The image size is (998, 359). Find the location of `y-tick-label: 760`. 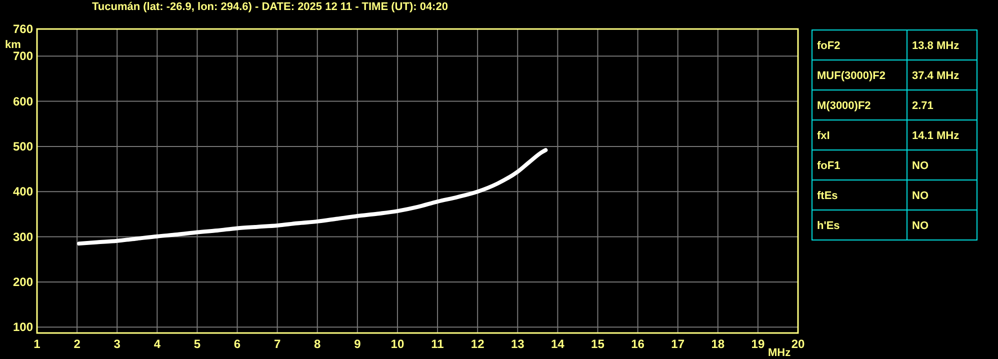

y-tick-label: 760 is located at coordinates (23, 29).